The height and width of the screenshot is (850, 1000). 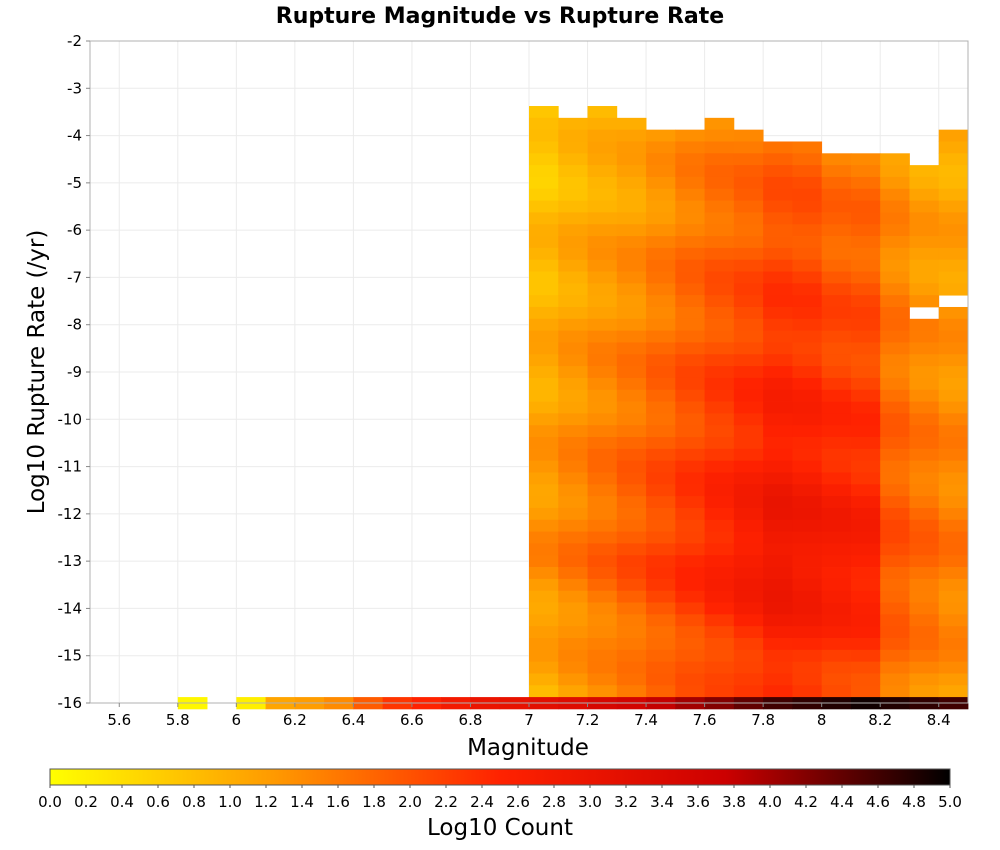 I want to click on y-axis-label: Log10 Rupture Rate (/yr), so click(x=37, y=372).